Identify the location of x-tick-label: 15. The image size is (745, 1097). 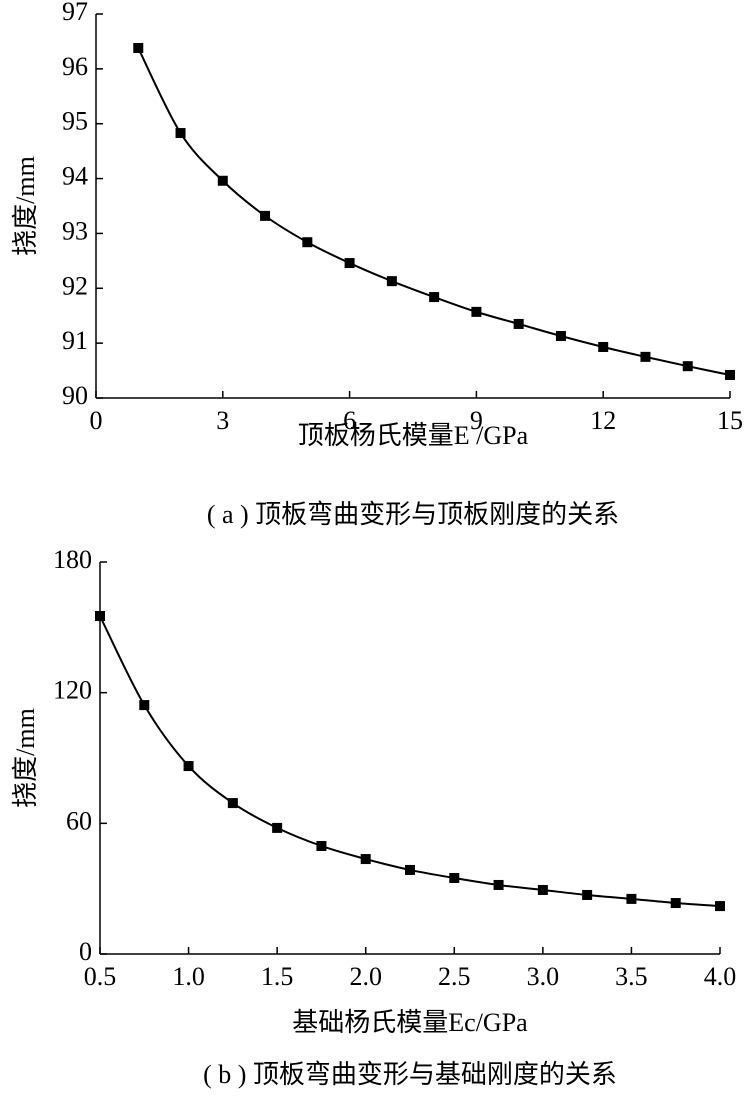
(730, 420).